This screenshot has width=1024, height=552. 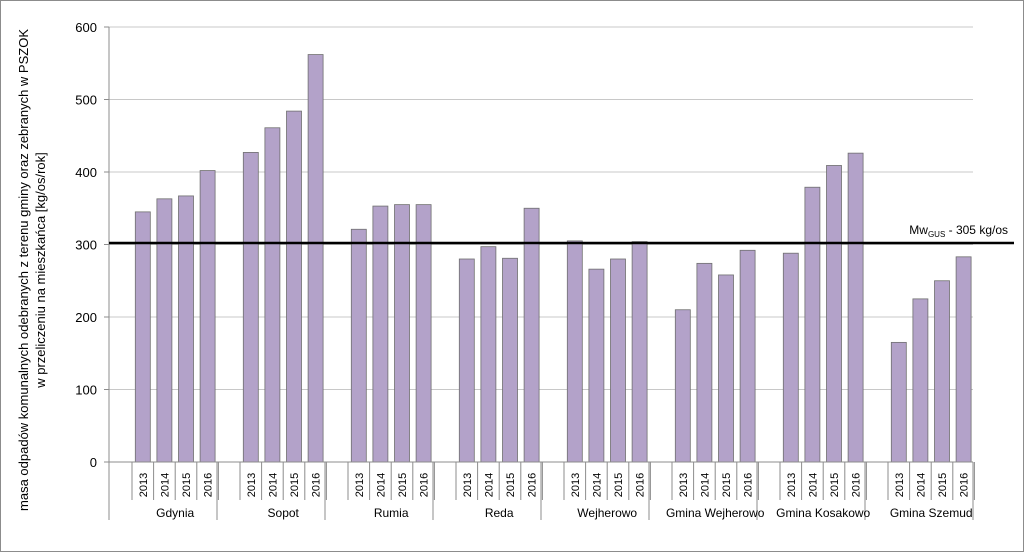 What do you see at coordinates (284, 513) in the screenshot?
I see `group-label: Sopot` at bounding box center [284, 513].